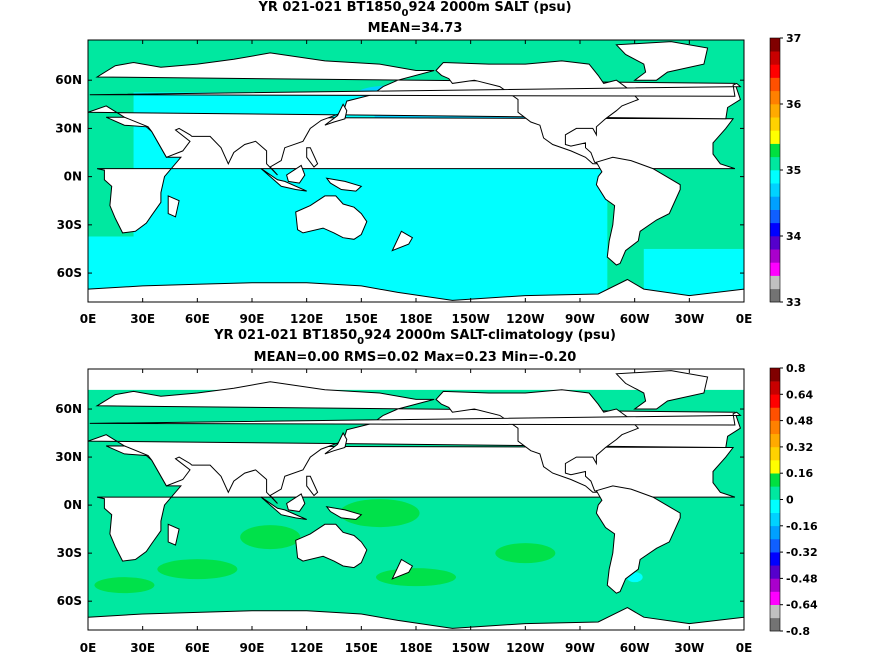  Describe the element at coordinates (802, 526) in the screenshot. I see `colorbar-label: -0.16` at that location.